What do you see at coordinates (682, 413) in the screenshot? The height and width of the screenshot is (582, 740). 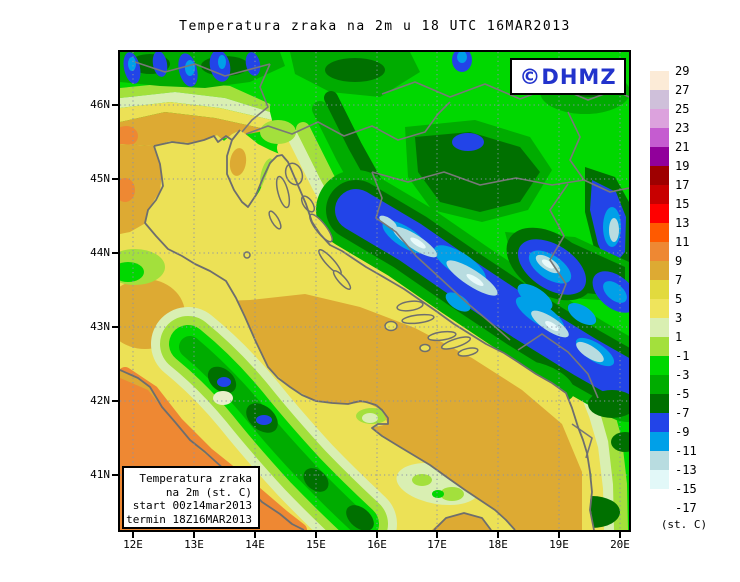 I see `colorbar-boundary-label: -7` at bounding box center [682, 413].